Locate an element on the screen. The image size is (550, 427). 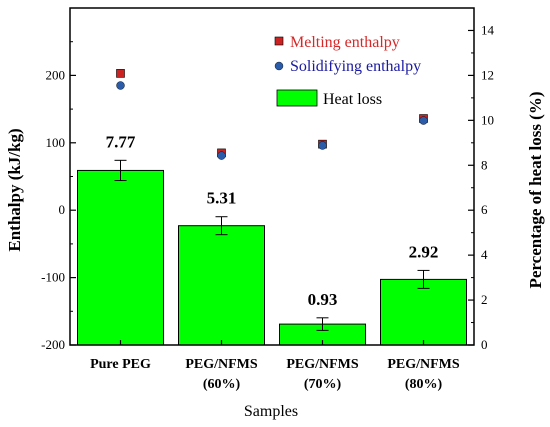
data-label-heat-loss: 0.93 is located at coordinates (323, 299).